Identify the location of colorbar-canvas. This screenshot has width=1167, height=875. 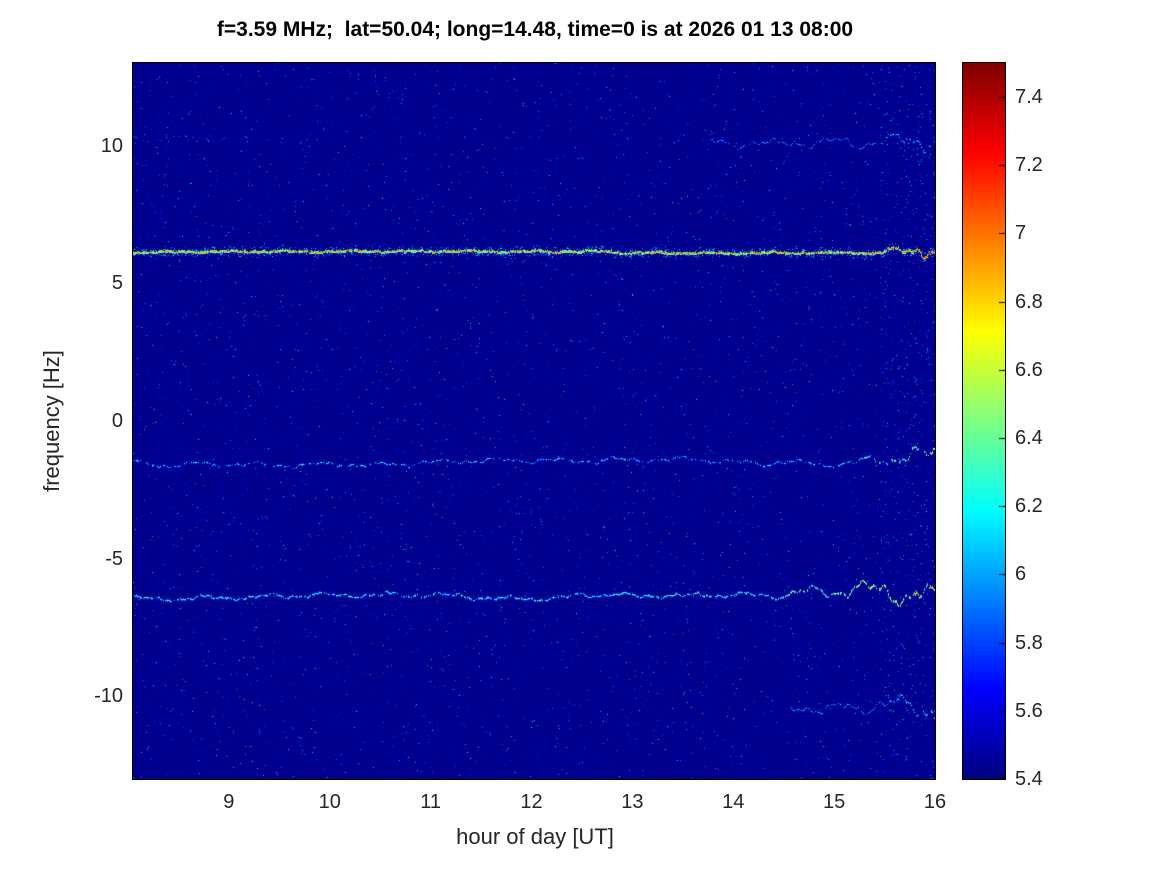
(984, 421).